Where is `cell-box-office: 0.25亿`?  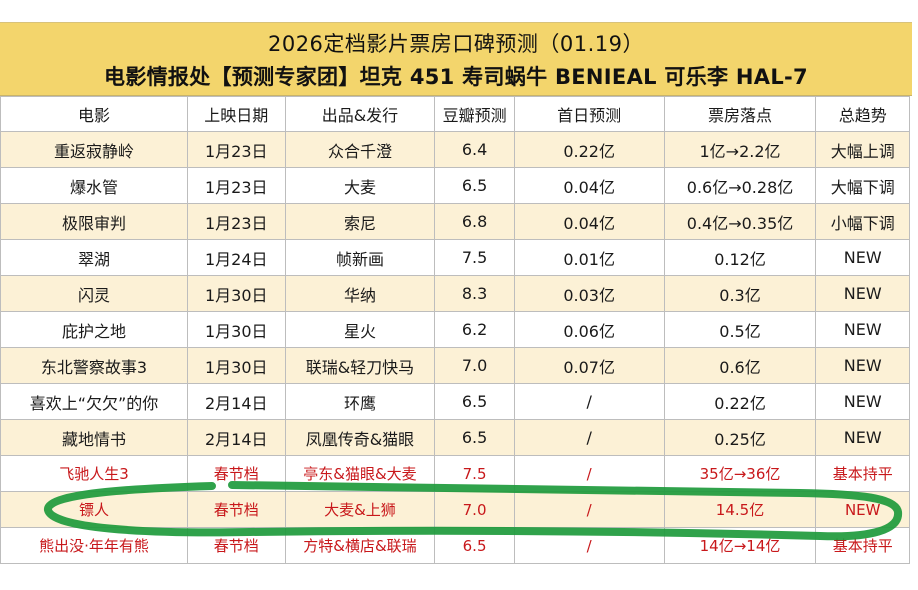 cell-box-office: 0.25亿 is located at coordinates (740, 437).